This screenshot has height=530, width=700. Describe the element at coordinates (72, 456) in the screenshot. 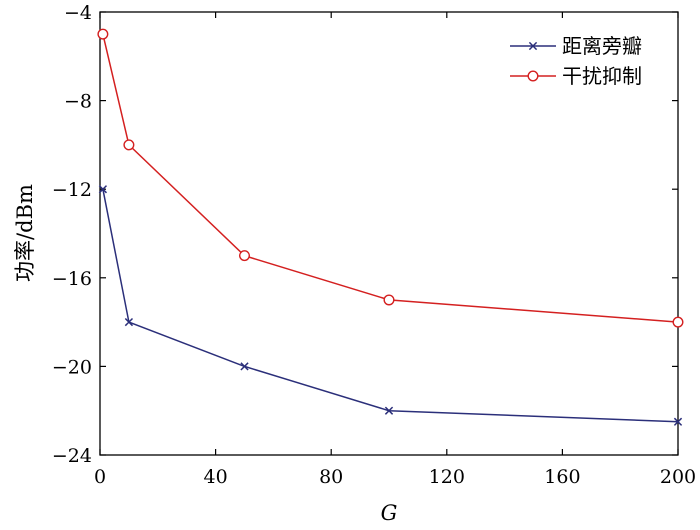

I see `y-tick-label: −24` at that location.